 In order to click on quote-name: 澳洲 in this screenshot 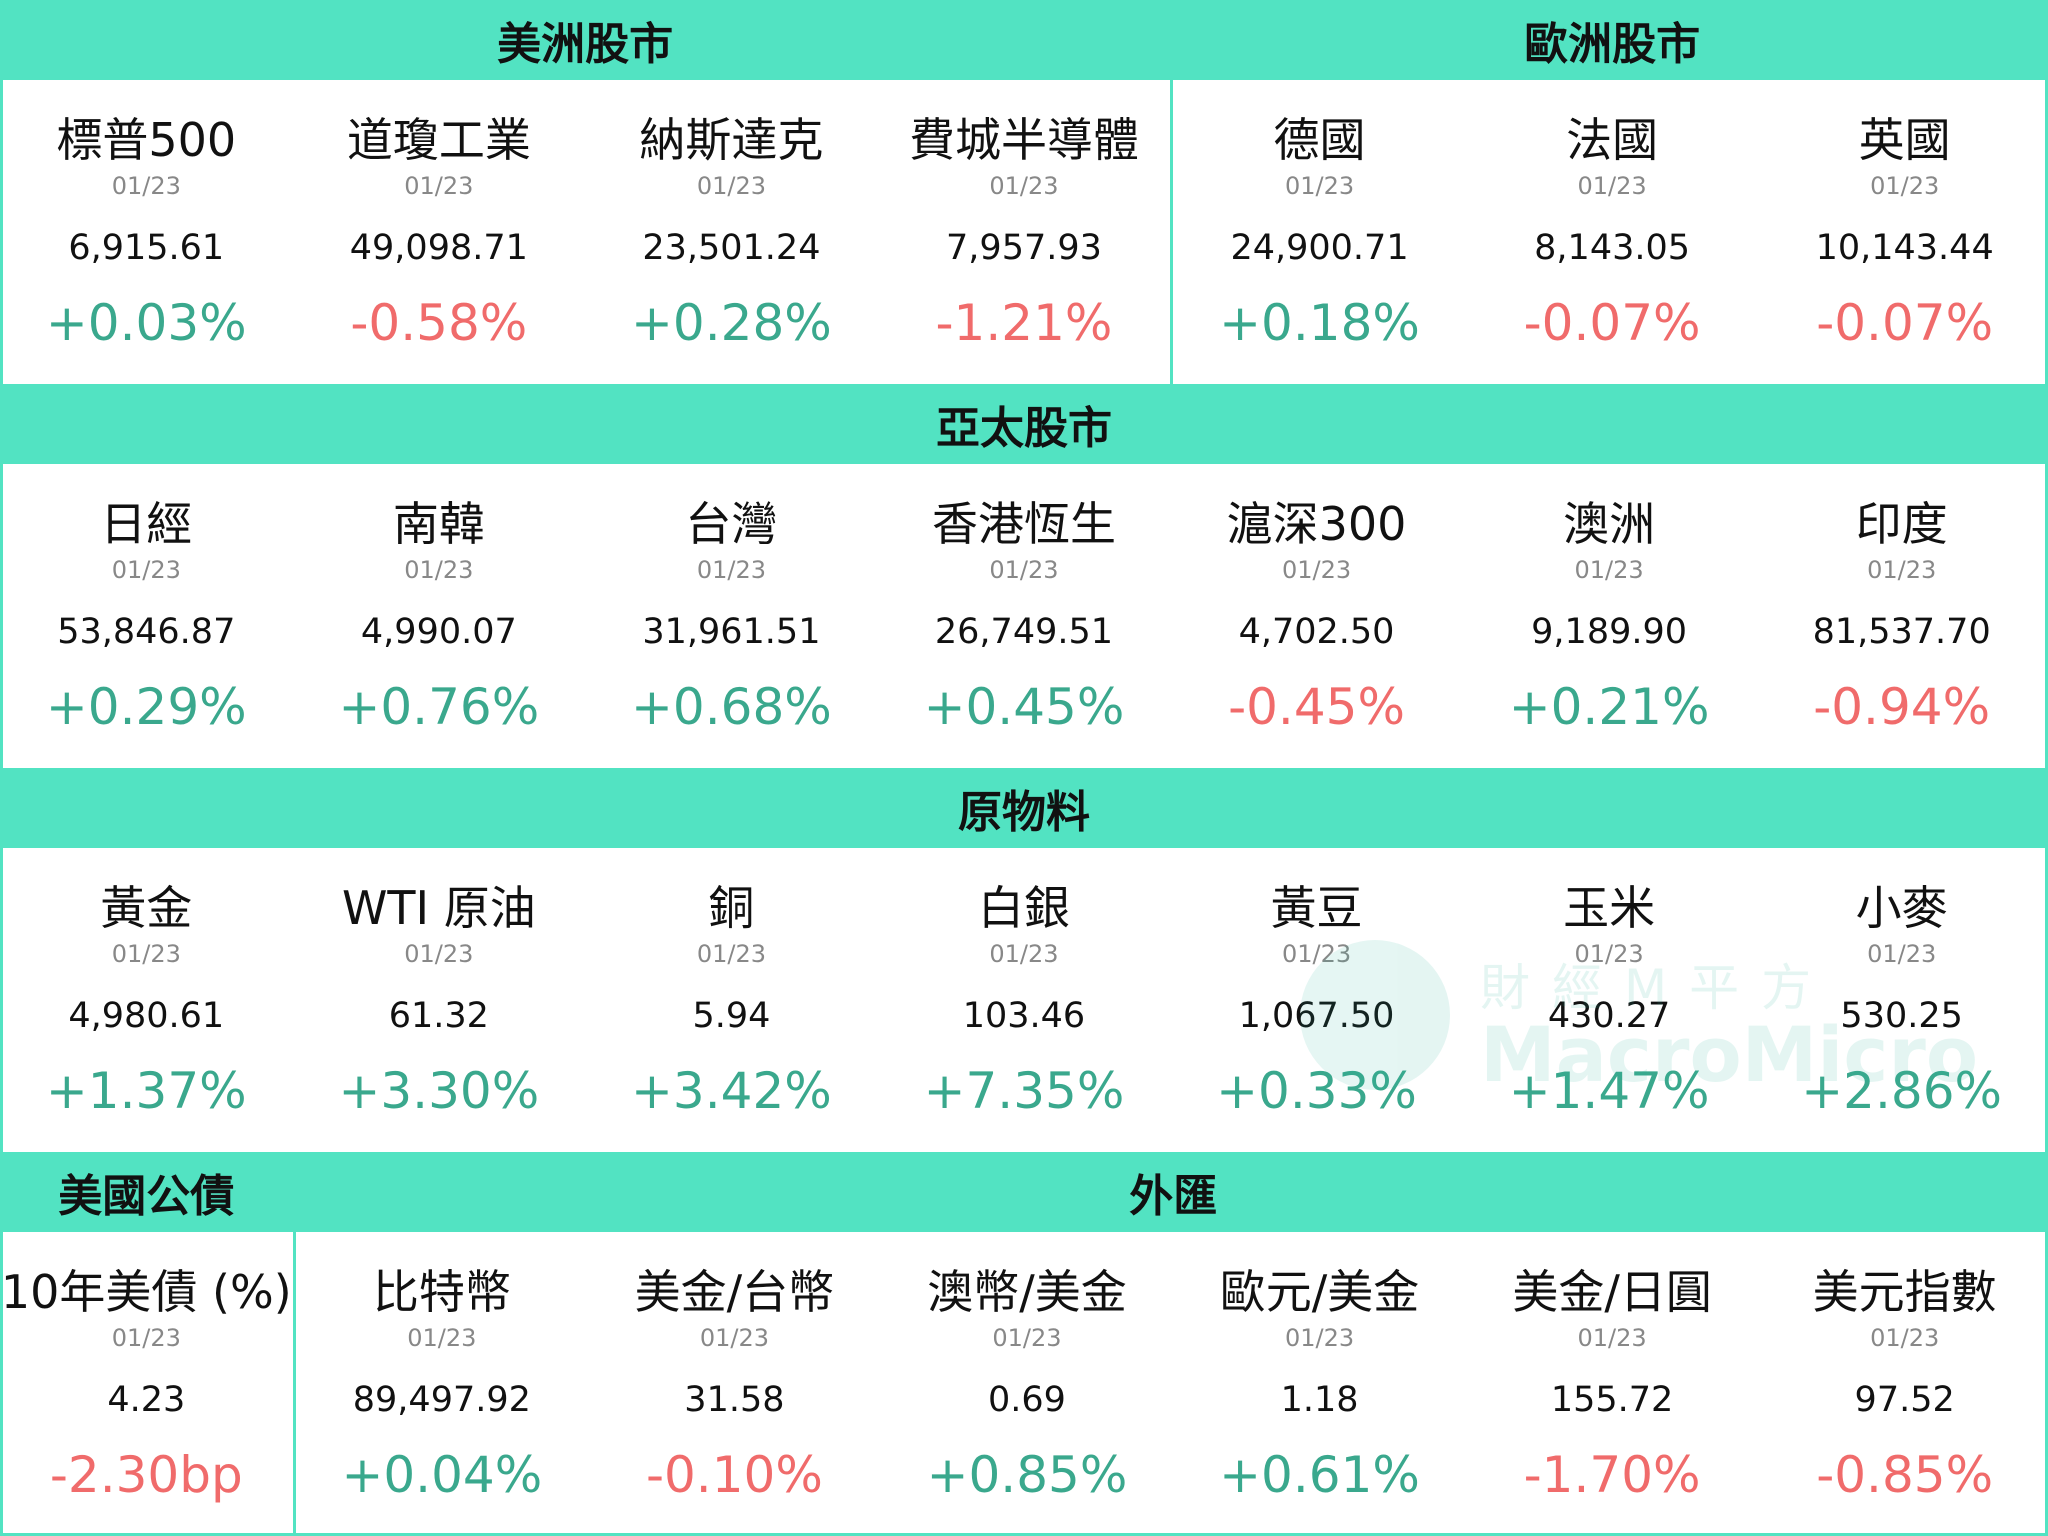, I will do `click(1609, 524)`.